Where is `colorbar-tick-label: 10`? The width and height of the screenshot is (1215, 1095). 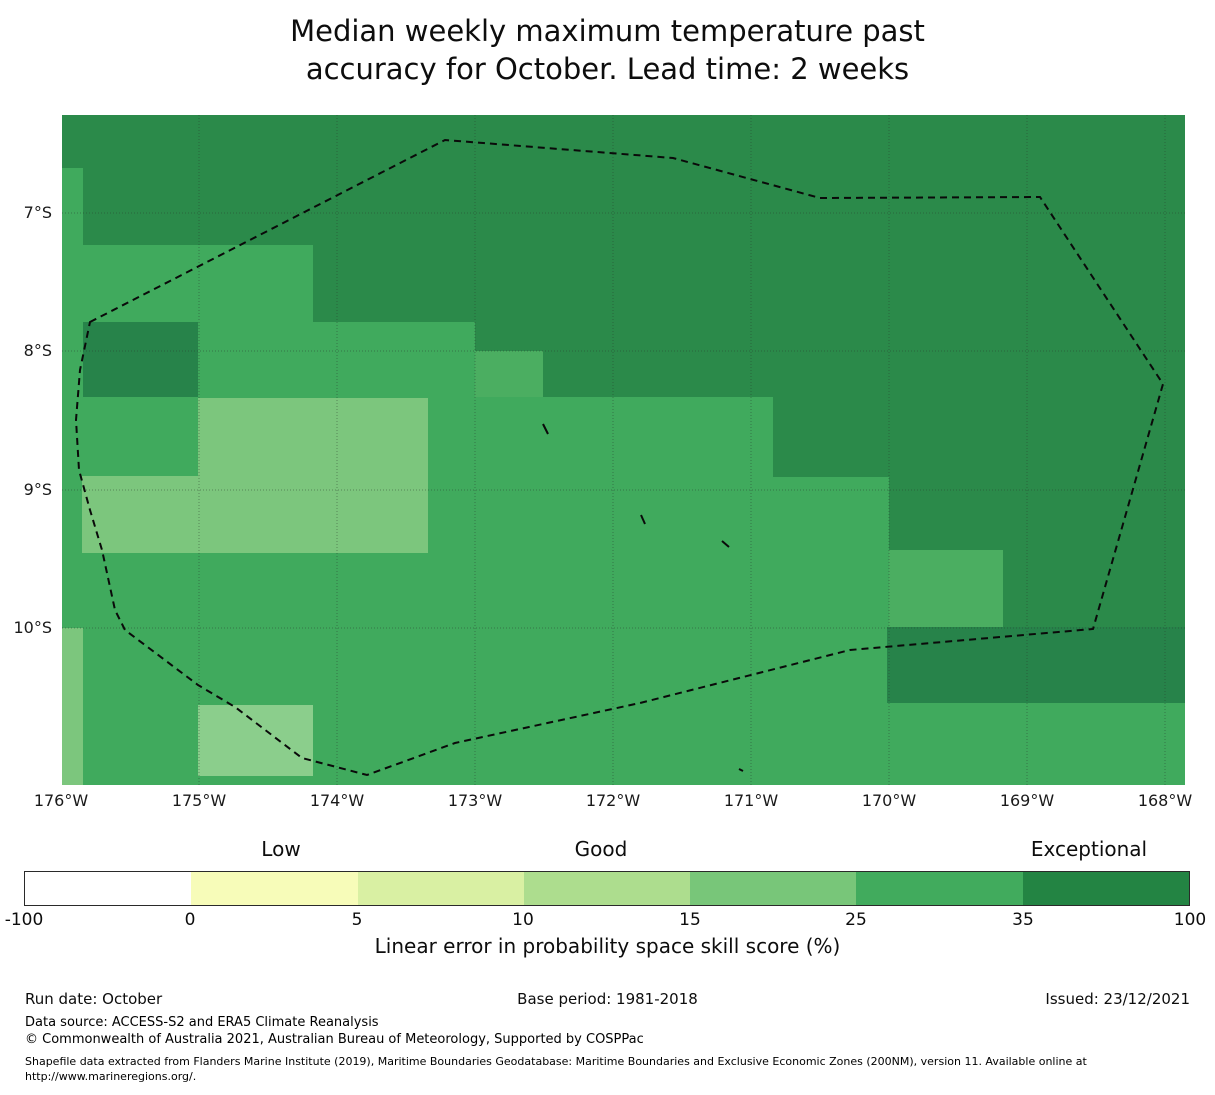 colorbar-tick-label: 10 is located at coordinates (523, 920).